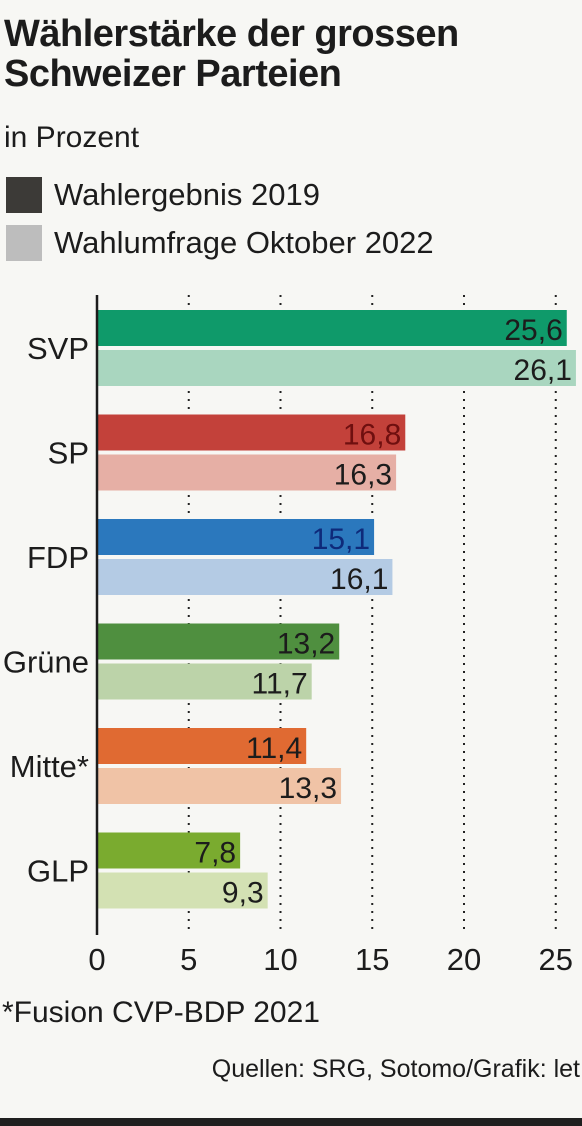  I want to click on category-label-4: Mitte*, so click(49, 766).